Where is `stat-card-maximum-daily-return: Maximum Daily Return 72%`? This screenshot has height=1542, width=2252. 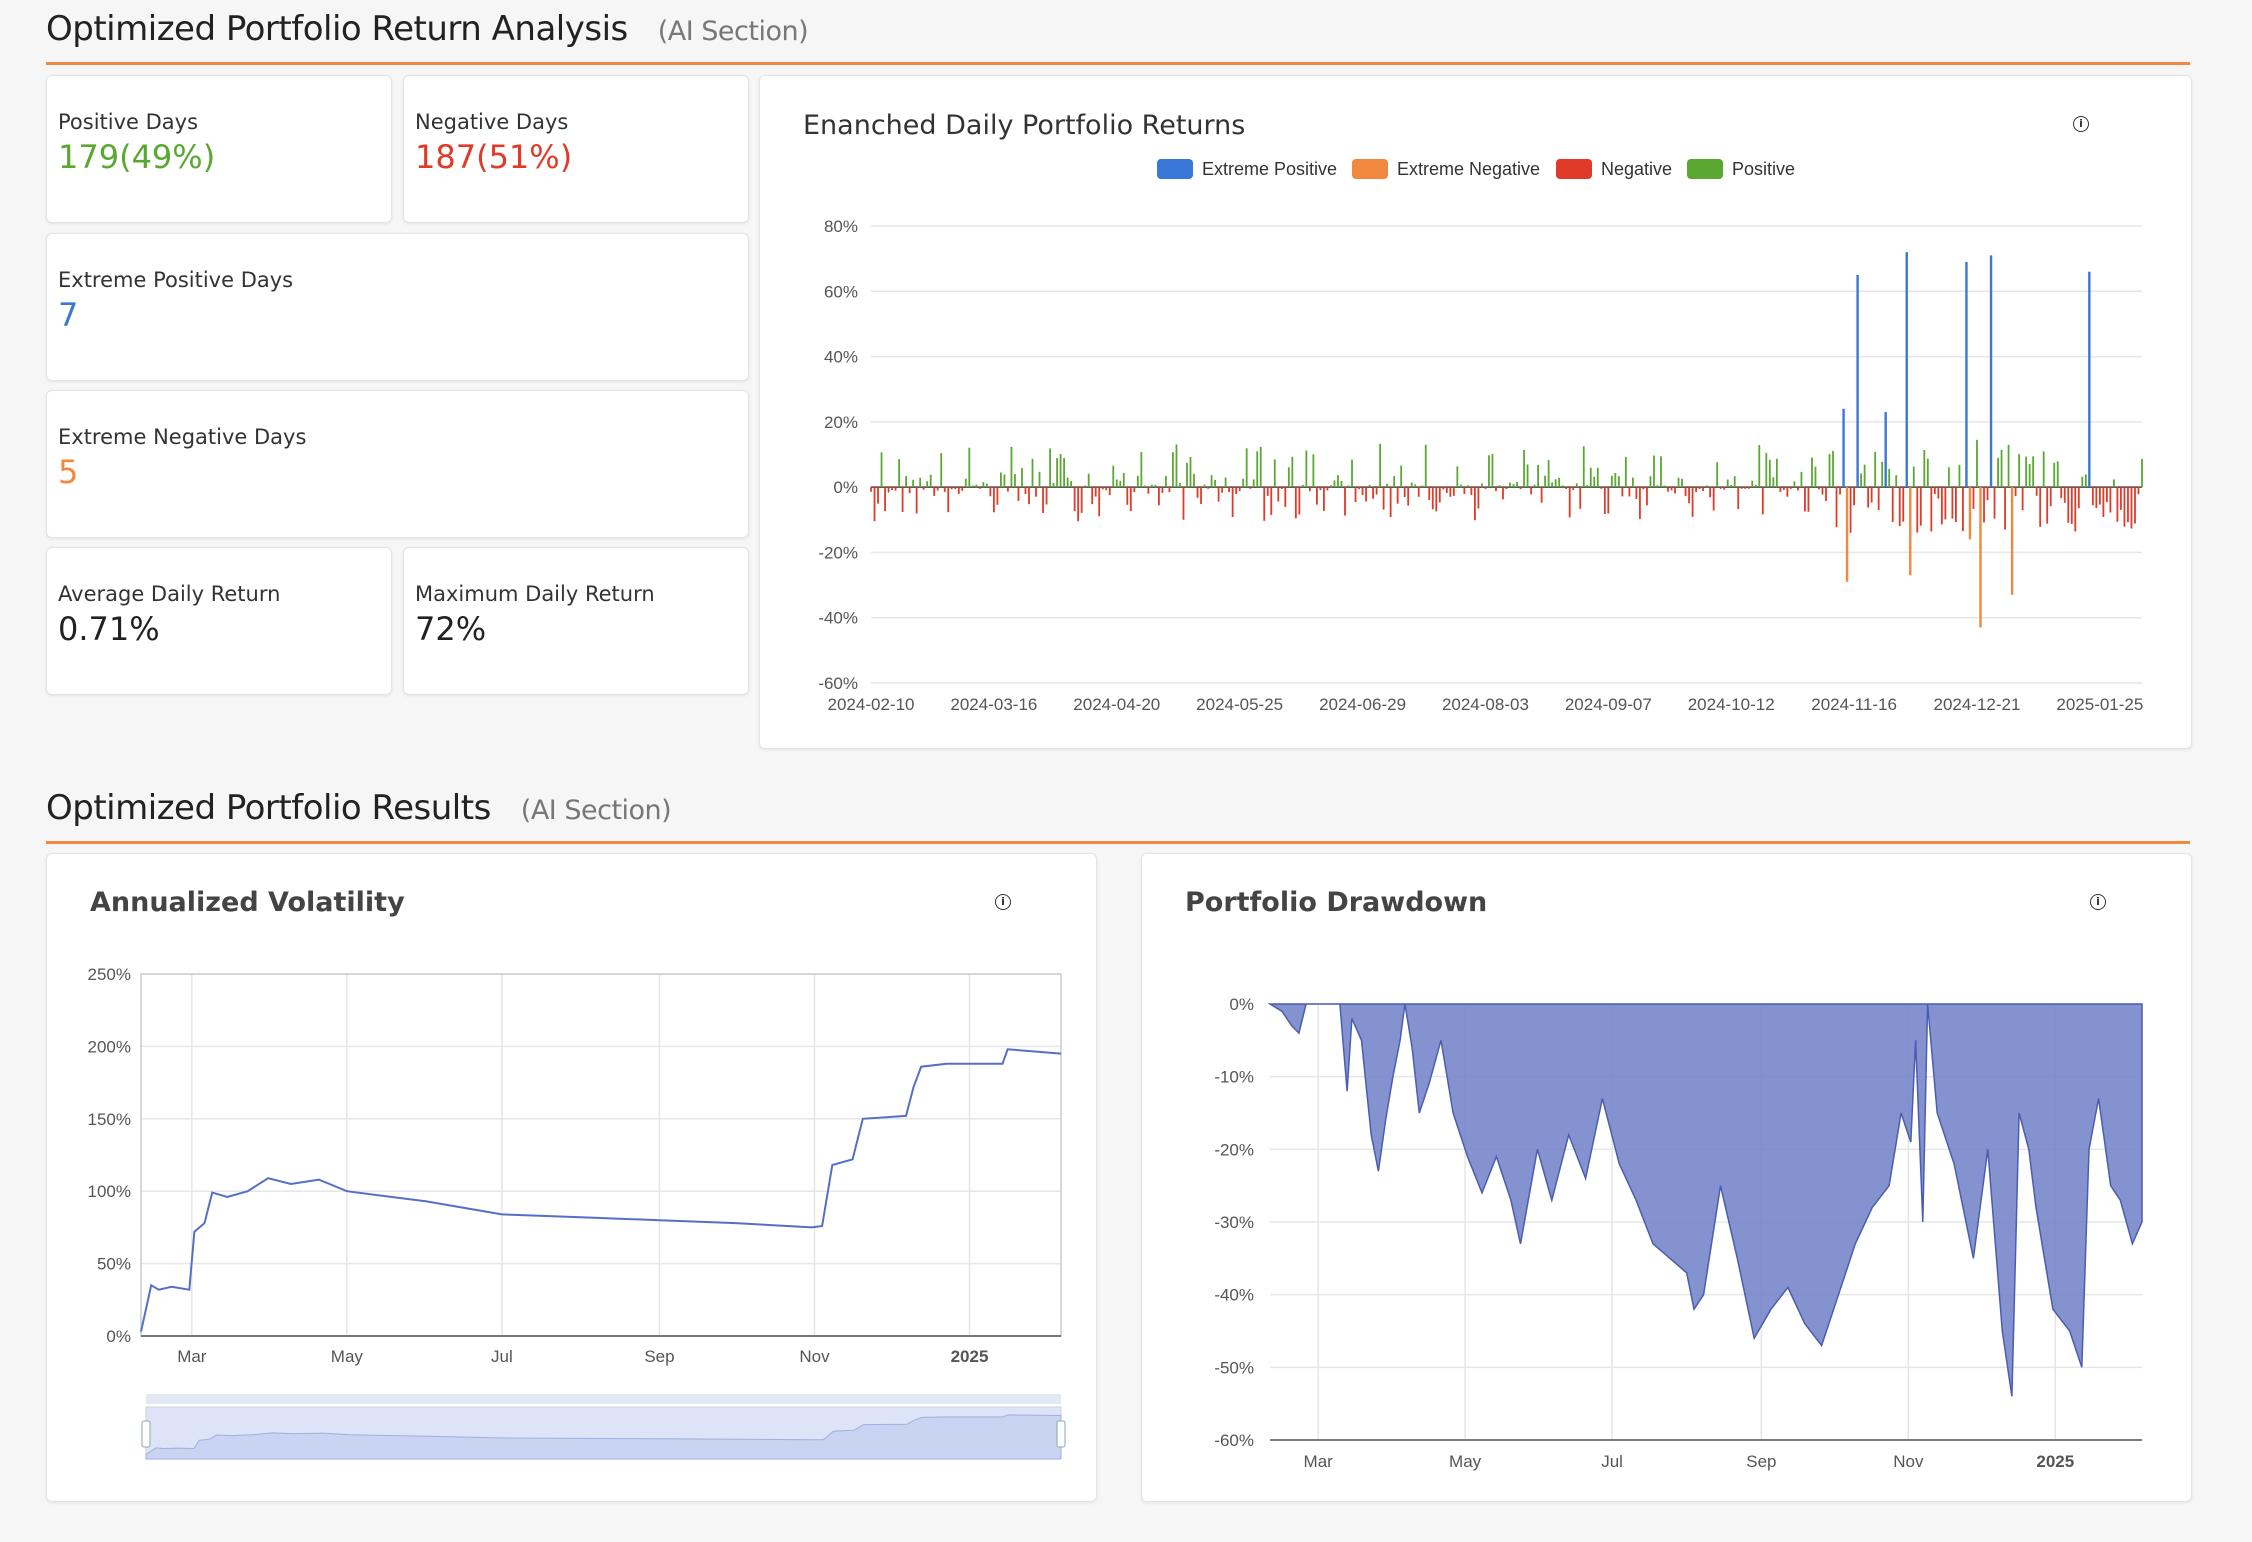 stat-card-maximum-daily-return: Maximum Daily Return 72% is located at coordinates (576, 621).